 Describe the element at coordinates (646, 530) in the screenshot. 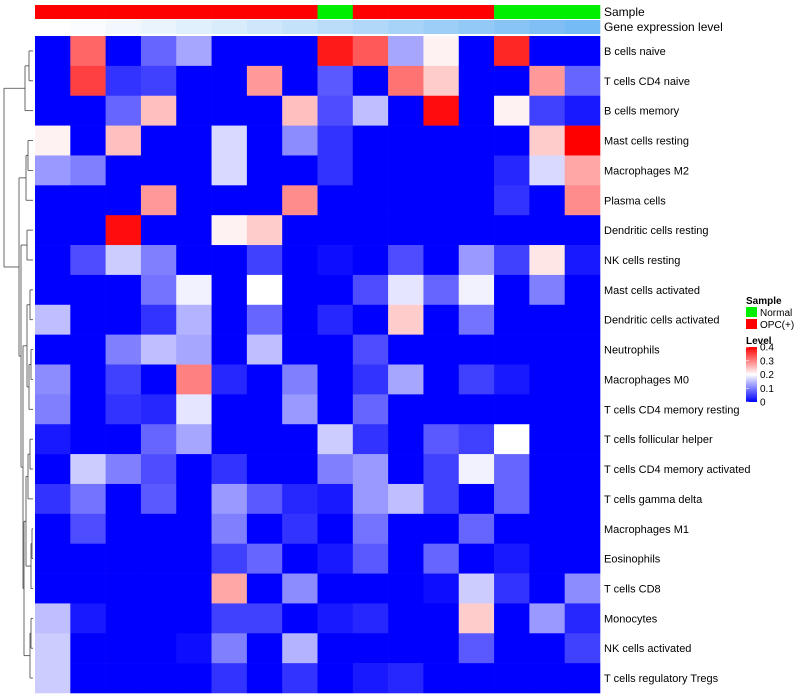

I see `row-label: Macrophages M1` at that location.